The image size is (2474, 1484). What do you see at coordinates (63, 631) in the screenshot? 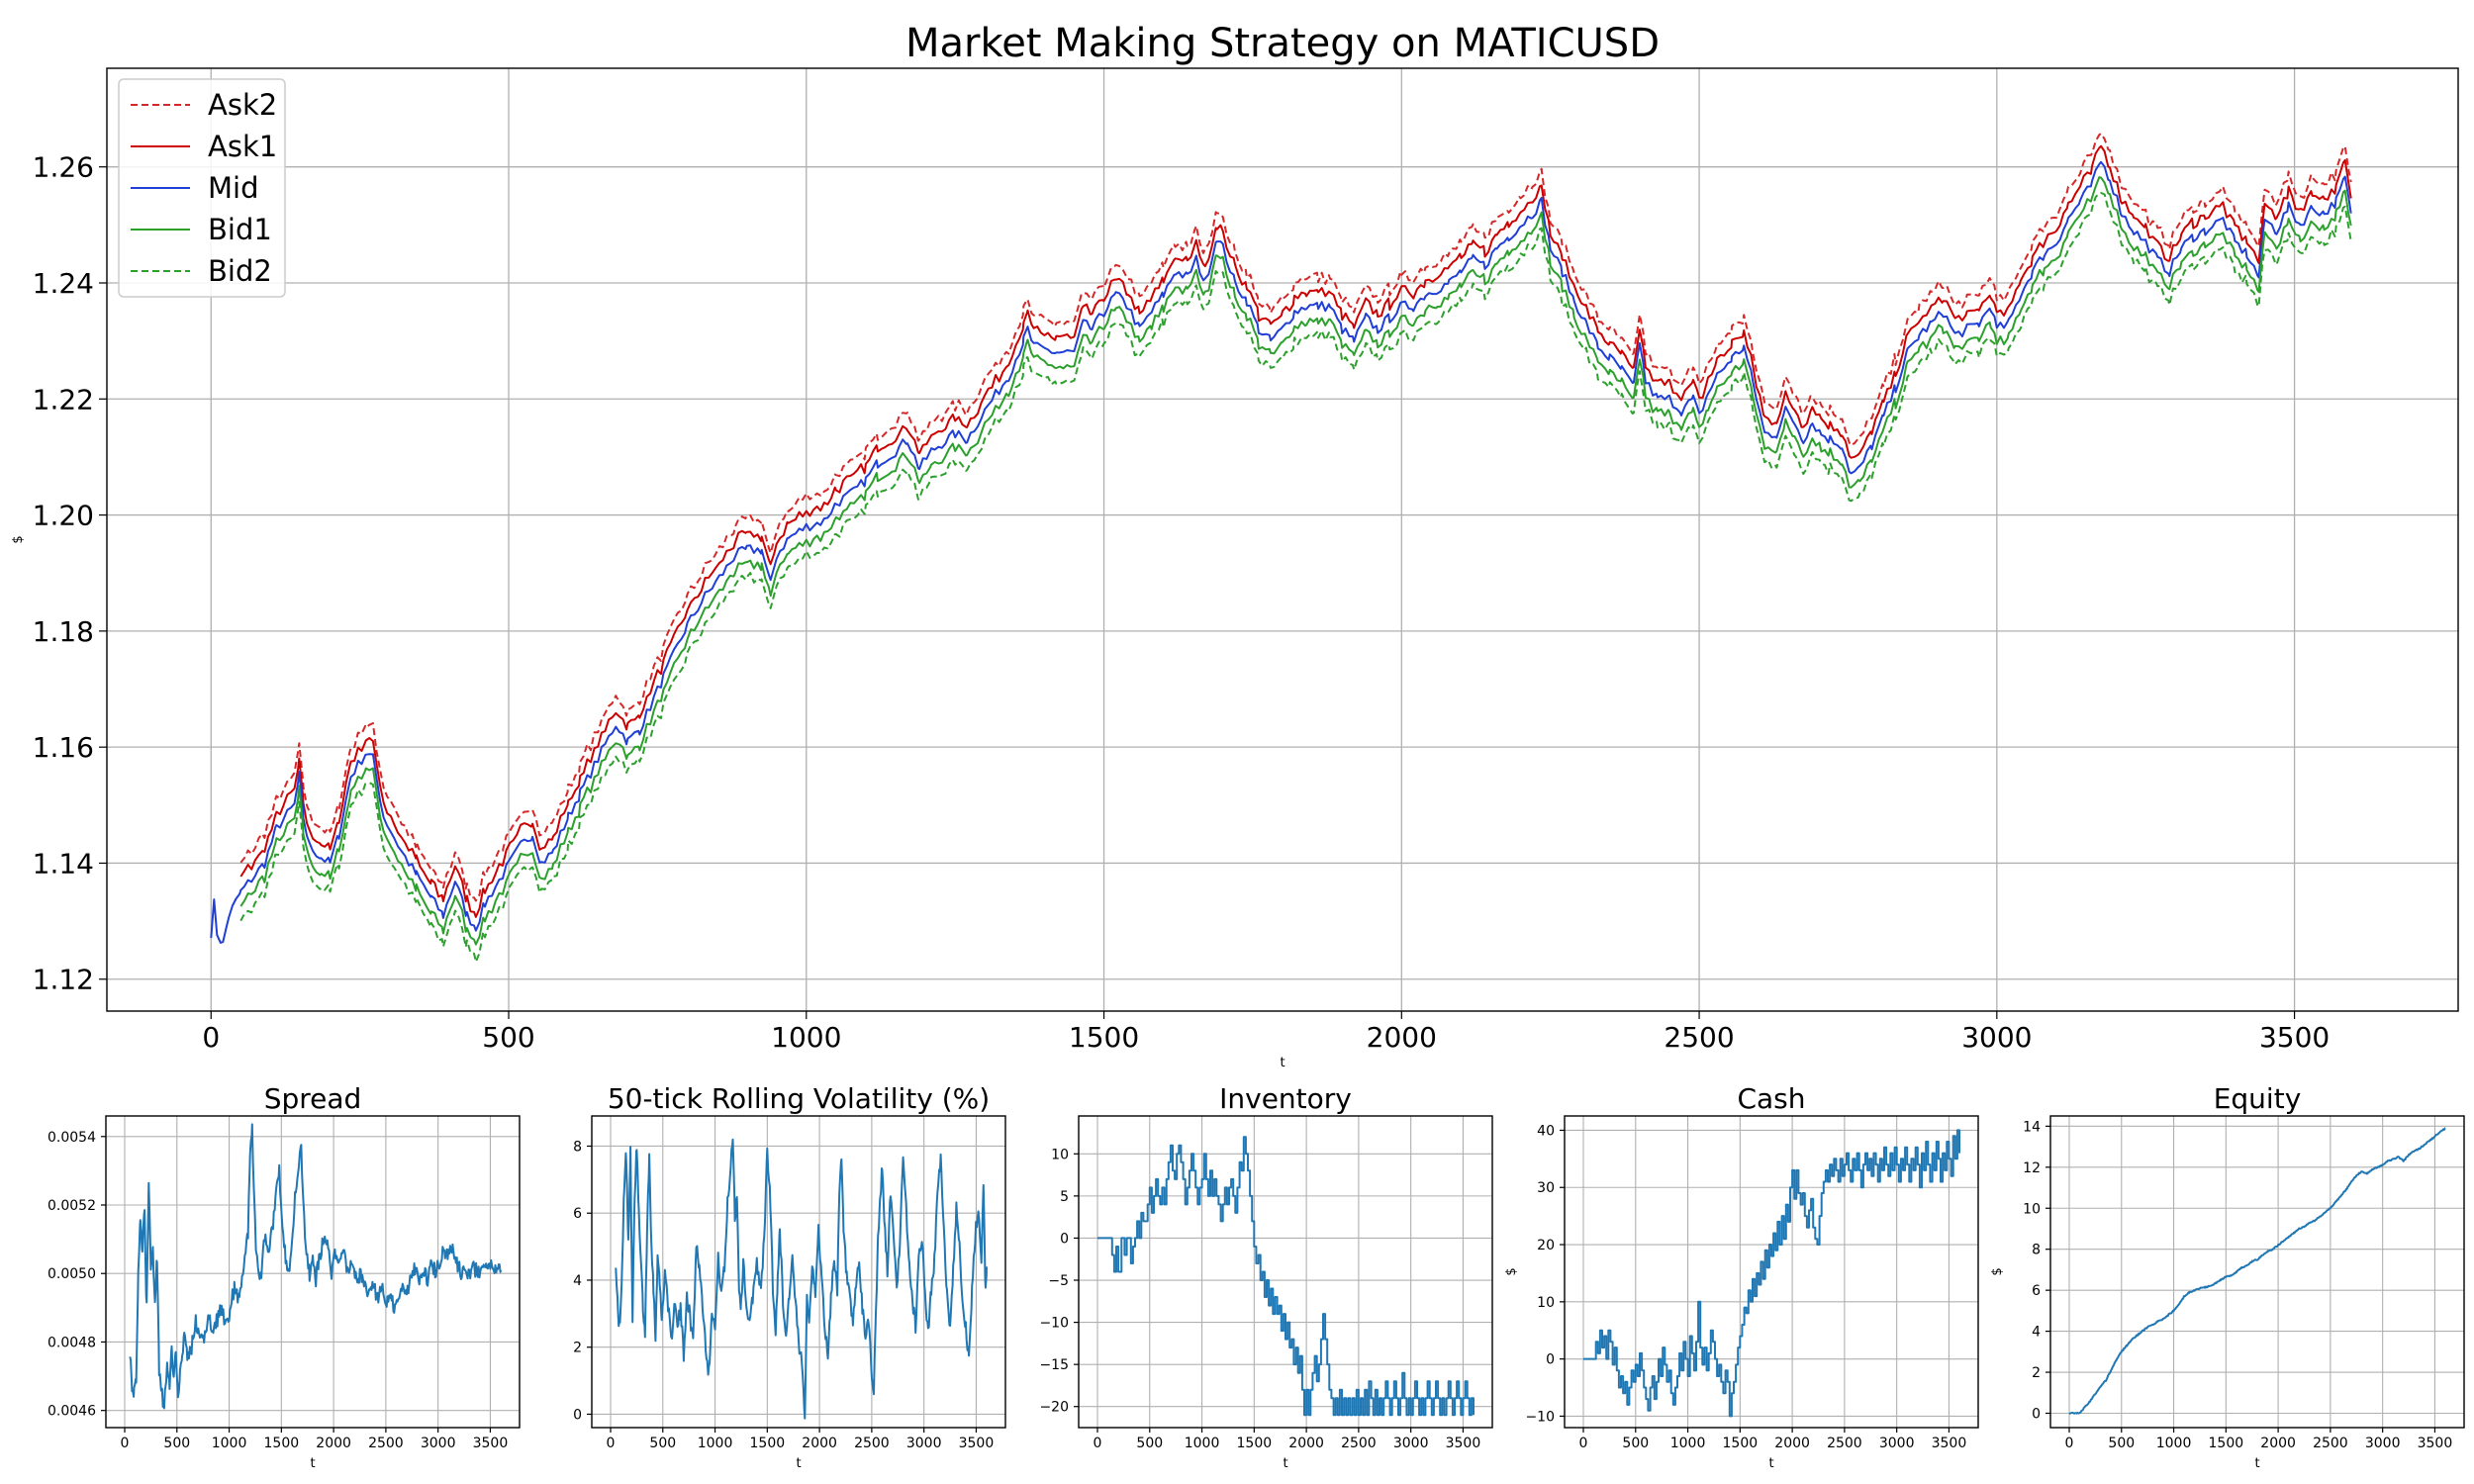
I see `y-tick-label: 1.18` at bounding box center [63, 631].